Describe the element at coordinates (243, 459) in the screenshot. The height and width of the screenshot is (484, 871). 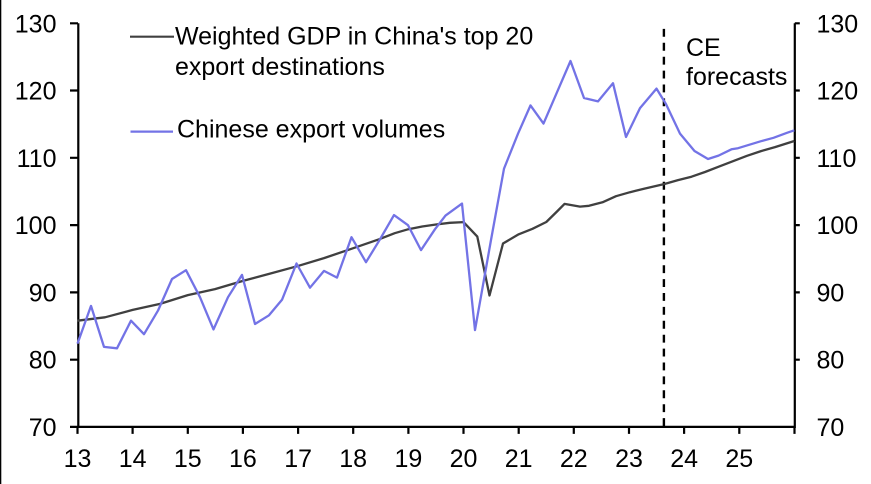
I see `svg-text: 16` at that location.